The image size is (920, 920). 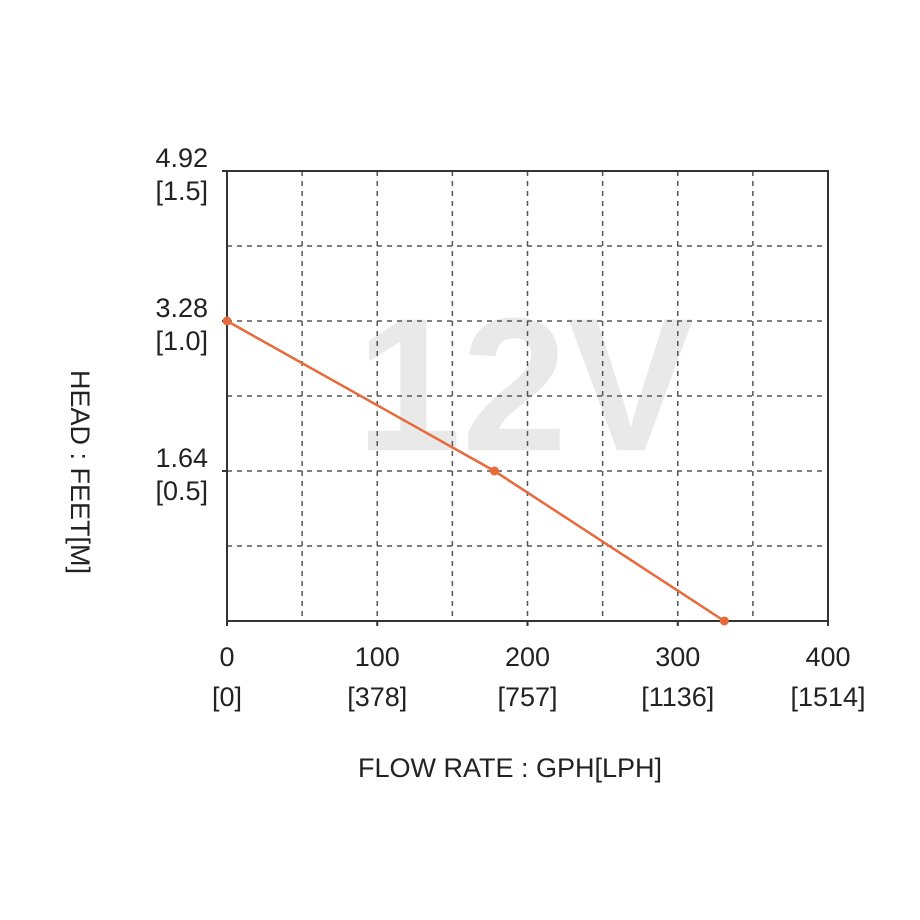 I want to click on x-tick-label: 400, so click(x=827, y=657).